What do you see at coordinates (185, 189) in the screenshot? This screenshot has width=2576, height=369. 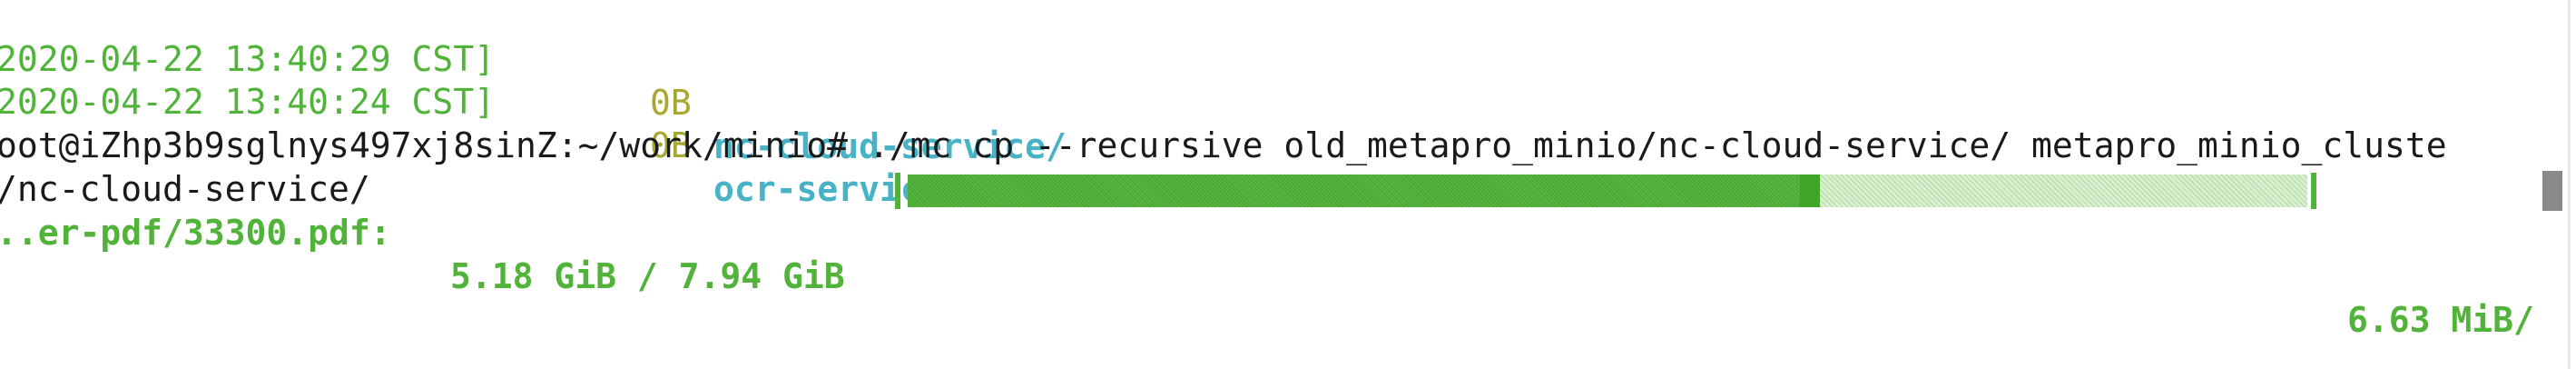 I see `shell-command-continuation: /nc-cloud-service/` at bounding box center [185, 189].